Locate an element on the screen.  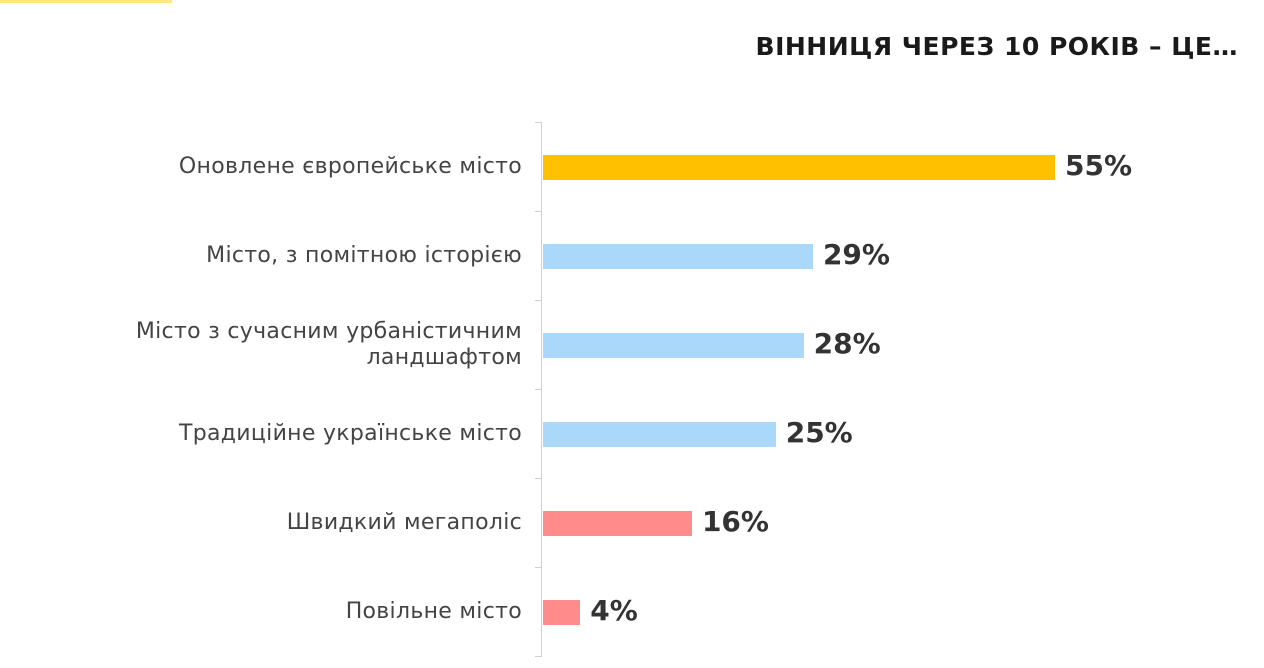
value-label: 16% is located at coordinates (735, 521).